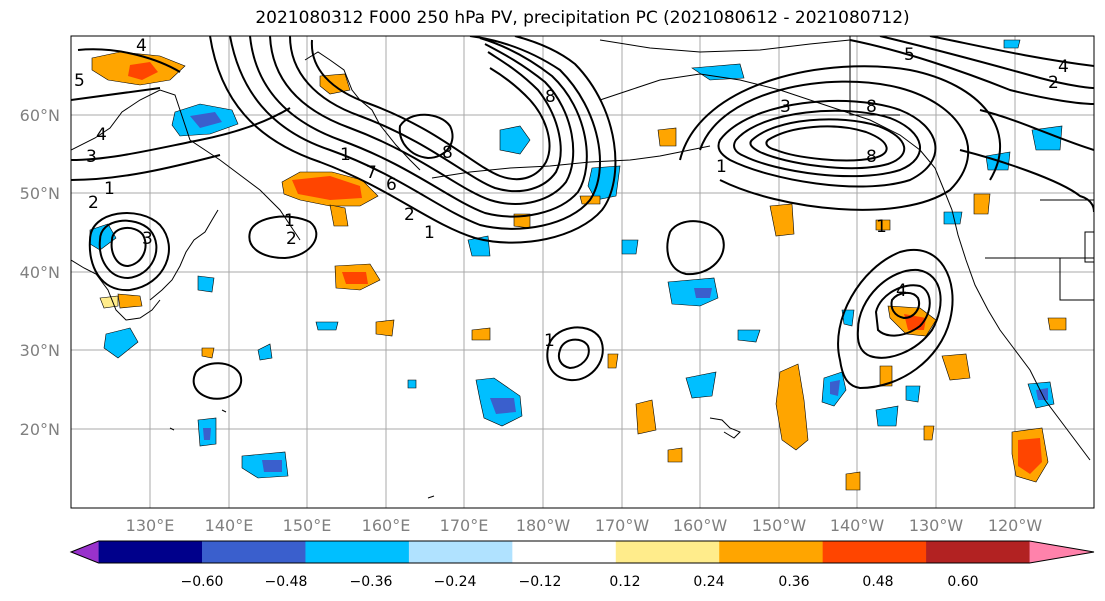  Describe the element at coordinates (40, 193) in the screenshot. I see `lat-label: 50°N` at that location.